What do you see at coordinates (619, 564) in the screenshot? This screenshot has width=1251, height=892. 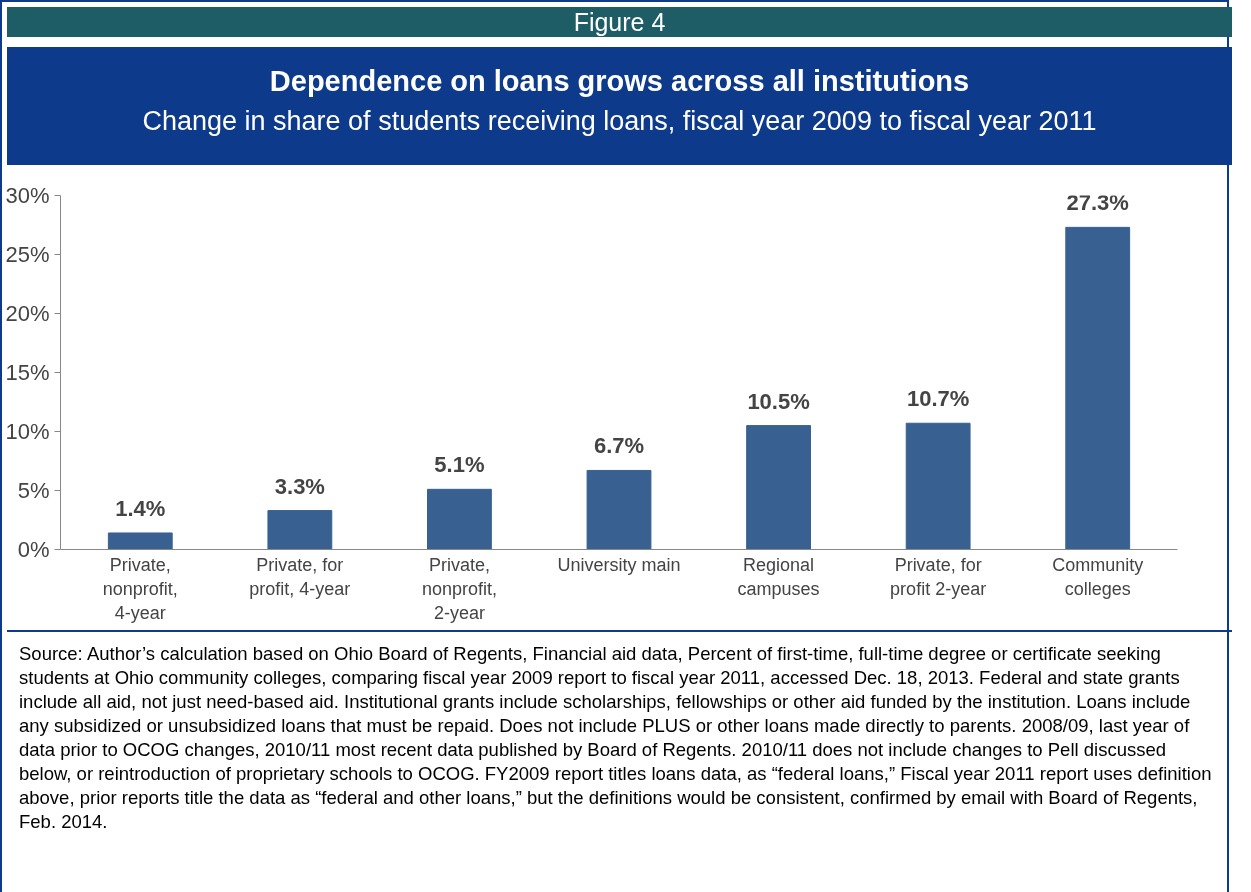 I see `x-tick-label: University main` at bounding box center [619, 564].